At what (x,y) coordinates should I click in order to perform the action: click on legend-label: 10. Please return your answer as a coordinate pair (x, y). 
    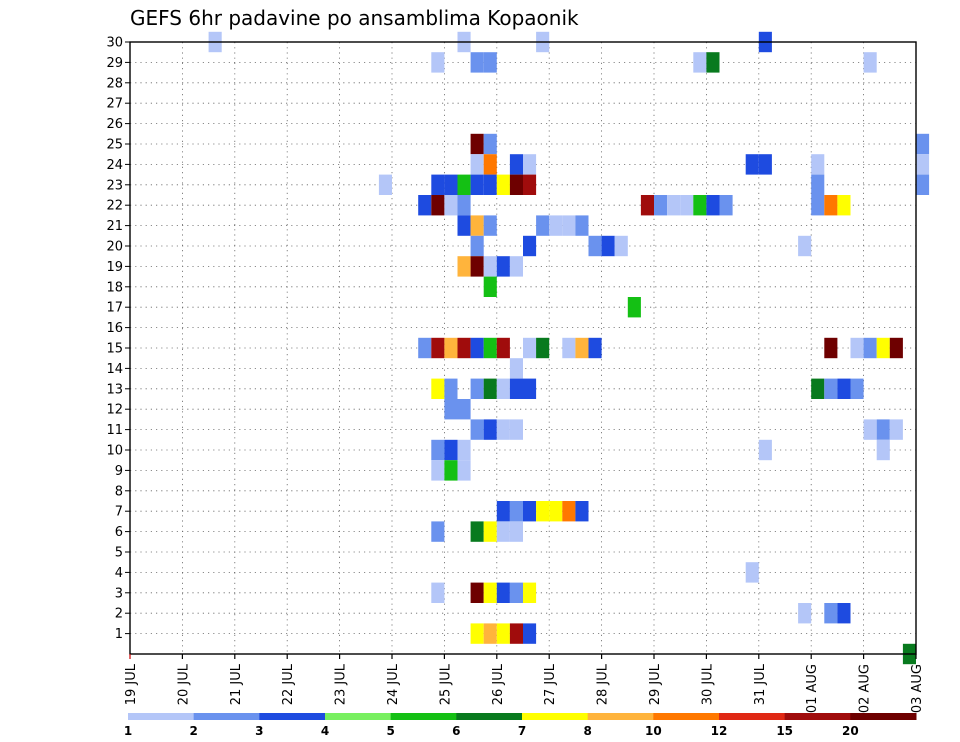
    Looking at the image, I should click on (653, 731).